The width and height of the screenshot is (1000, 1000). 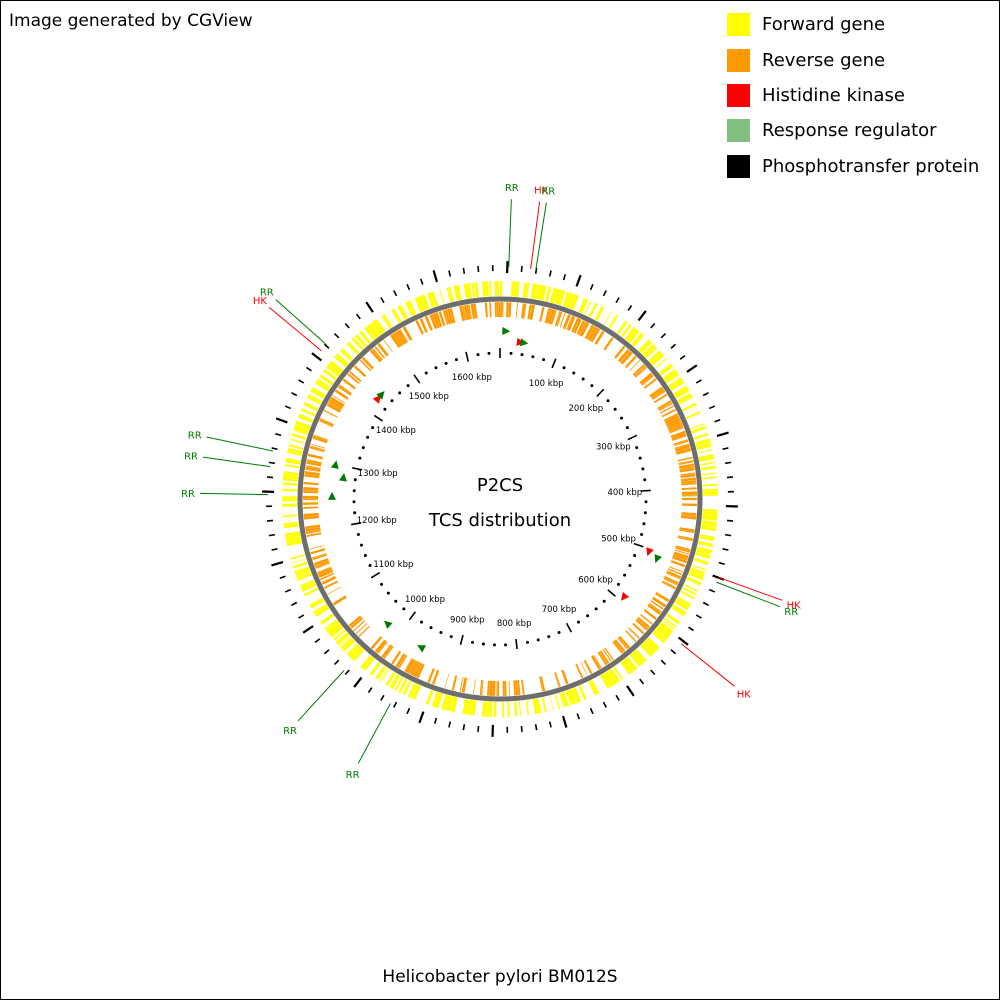 I want to click on feature-callout-line, so click(x=301, y=322).